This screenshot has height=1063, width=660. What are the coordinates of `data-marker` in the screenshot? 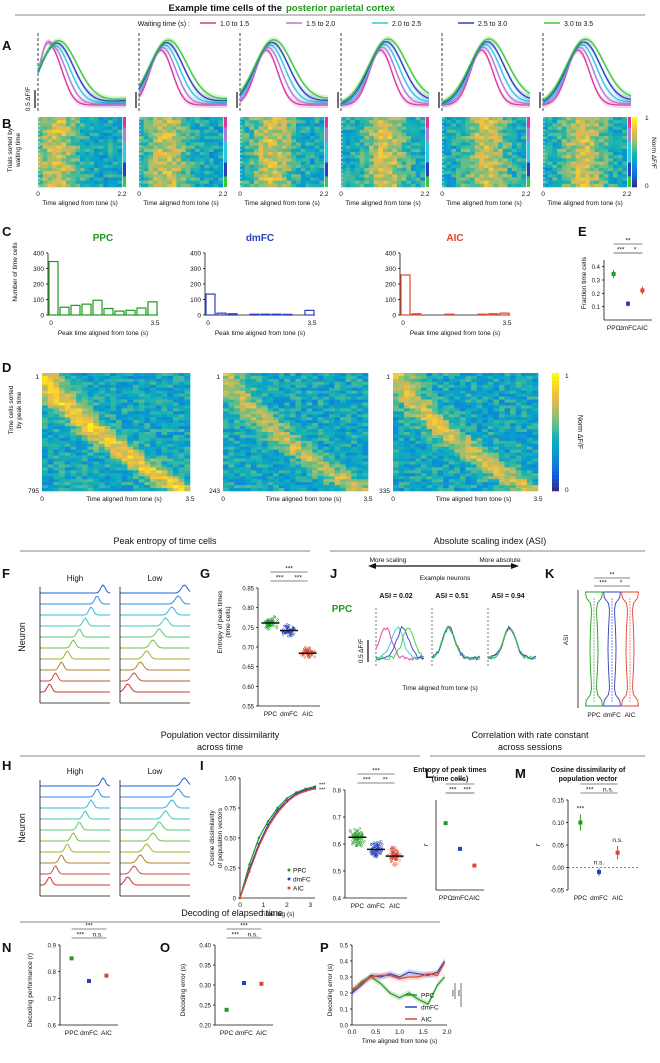 It's located at (613, 274).